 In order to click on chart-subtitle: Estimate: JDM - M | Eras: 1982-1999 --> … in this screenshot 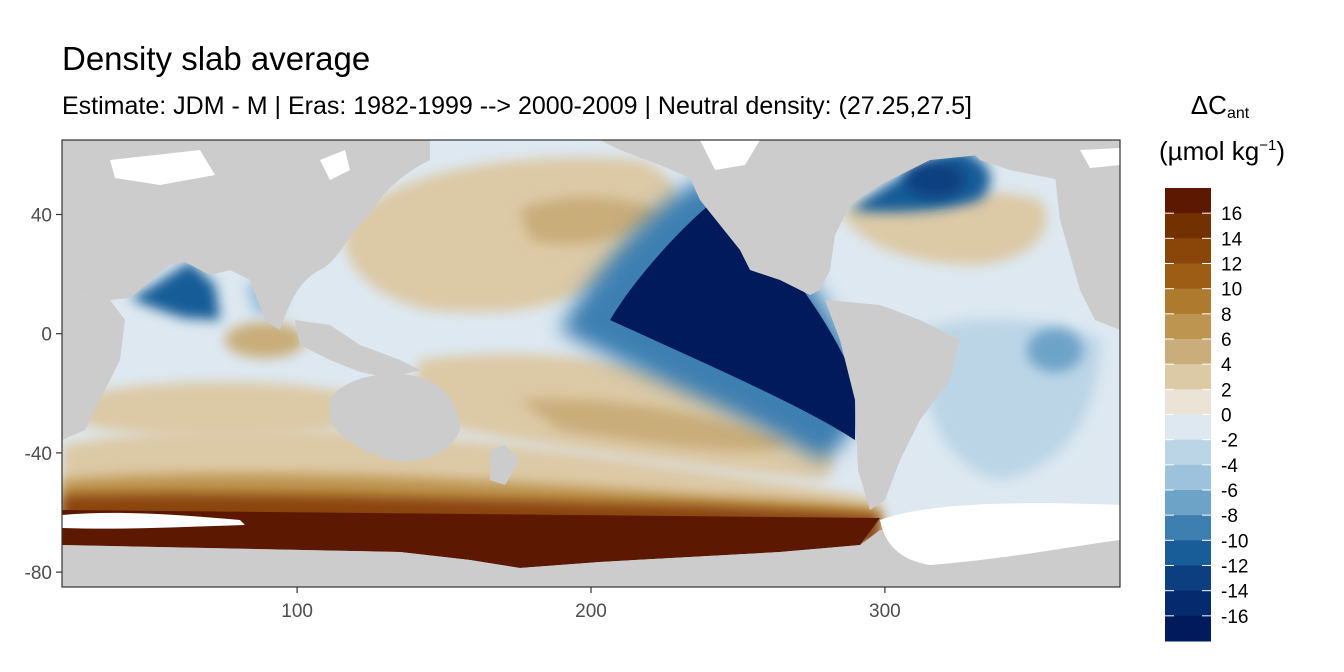, I will do `click(517, 106)`.